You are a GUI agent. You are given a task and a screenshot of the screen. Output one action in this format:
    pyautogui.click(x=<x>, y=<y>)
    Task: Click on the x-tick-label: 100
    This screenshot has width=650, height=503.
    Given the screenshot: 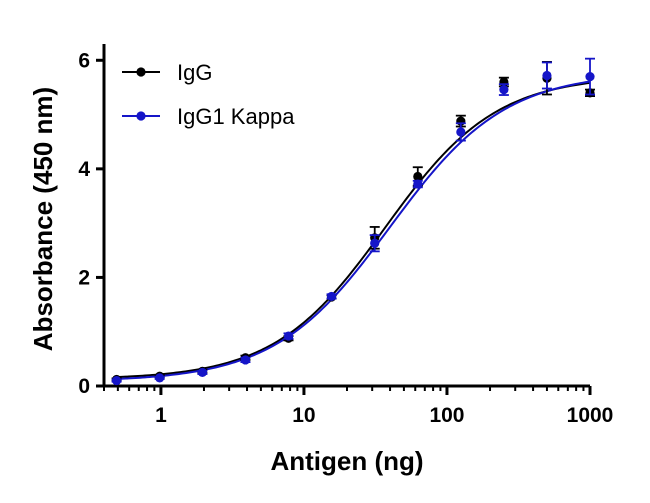 What is the action you would take?
    pyautogui.click(x=446, y=415)
    